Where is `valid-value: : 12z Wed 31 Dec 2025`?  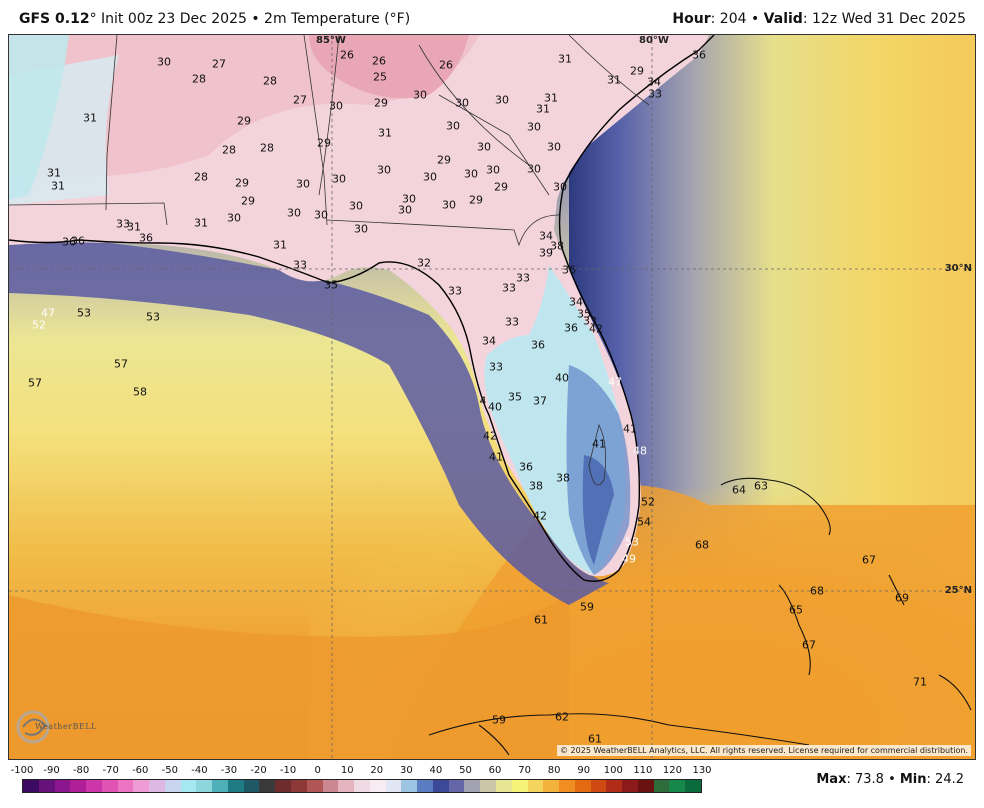 valid-value: : 12z Wed 31 Dec 2025 is located at coordinates (884, 19).